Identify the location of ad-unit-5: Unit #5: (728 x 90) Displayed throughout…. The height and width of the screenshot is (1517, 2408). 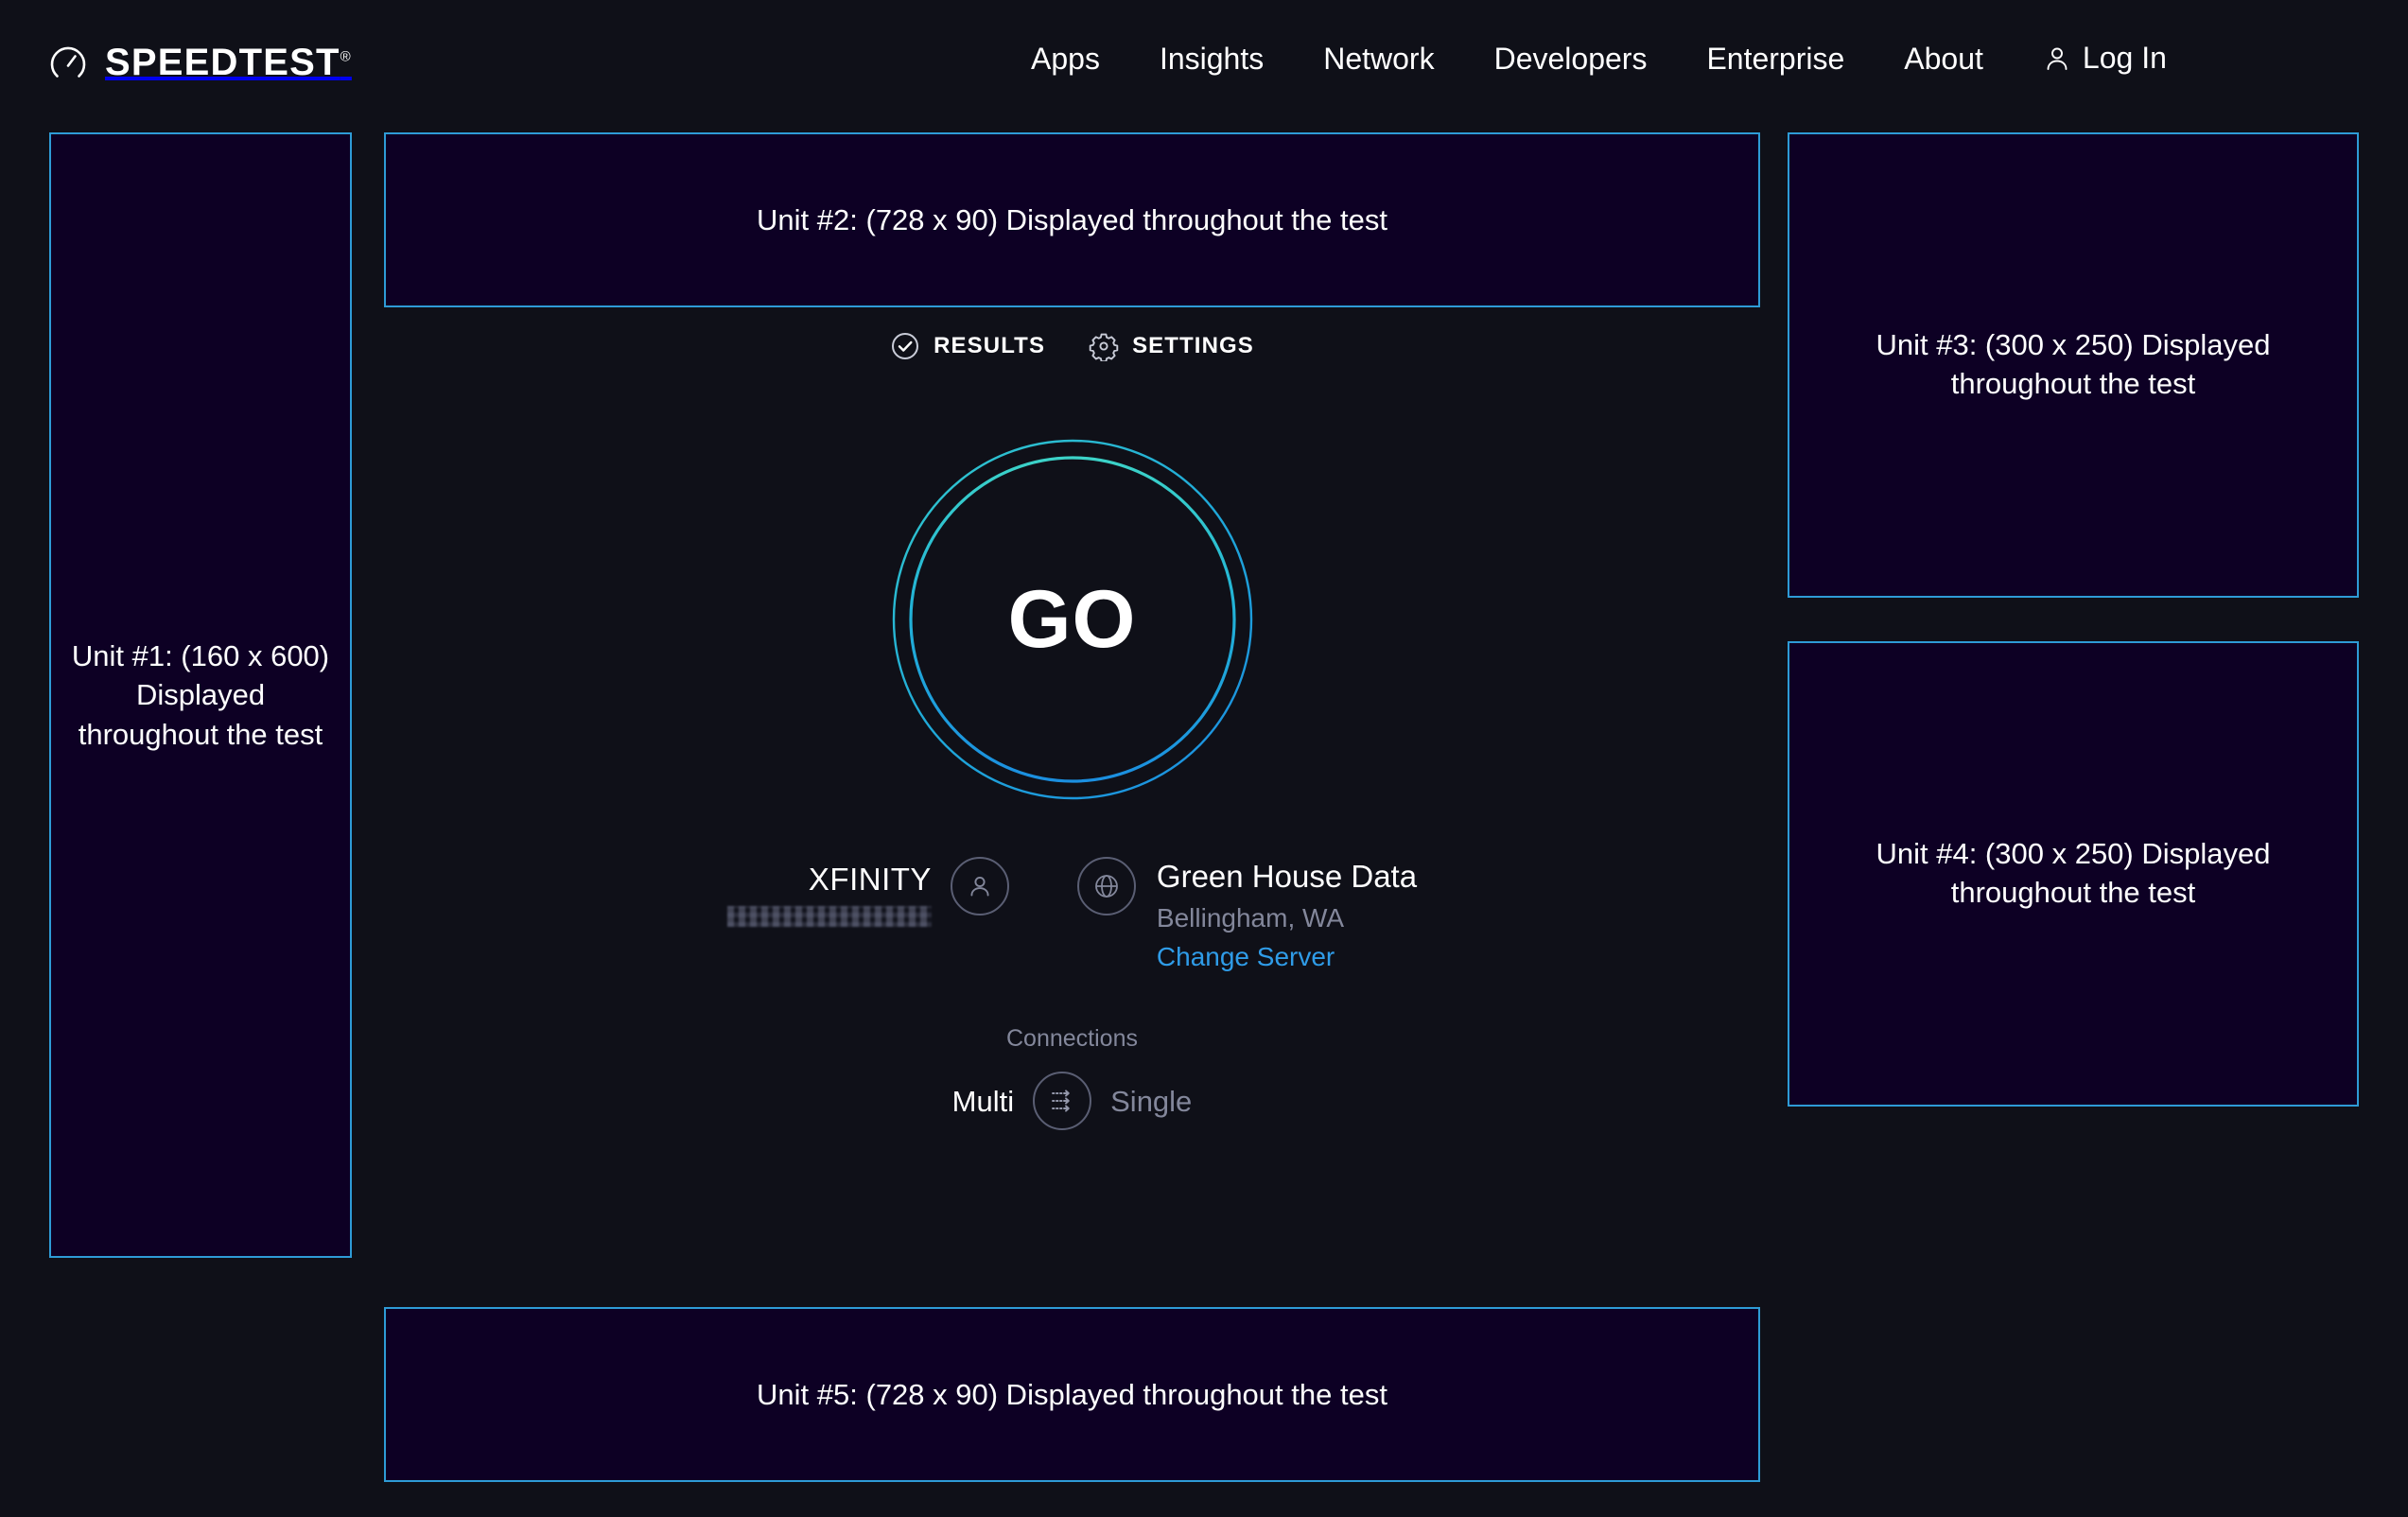
(1072, 1394).